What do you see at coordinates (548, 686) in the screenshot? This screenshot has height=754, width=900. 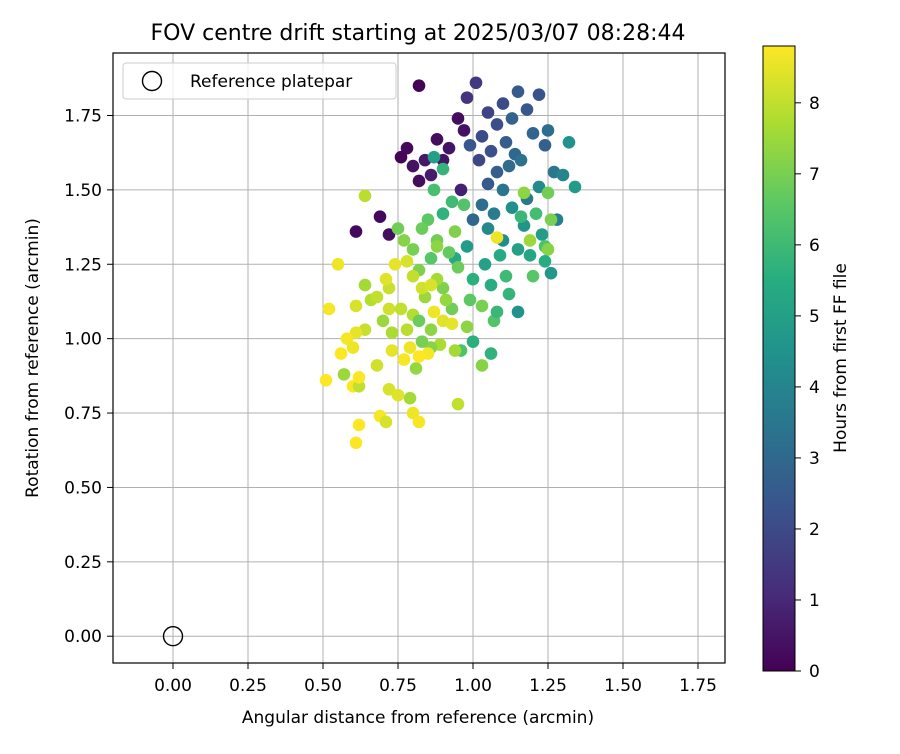 I see `x-tick-label: 1.25` at bounding box center [548, 686].